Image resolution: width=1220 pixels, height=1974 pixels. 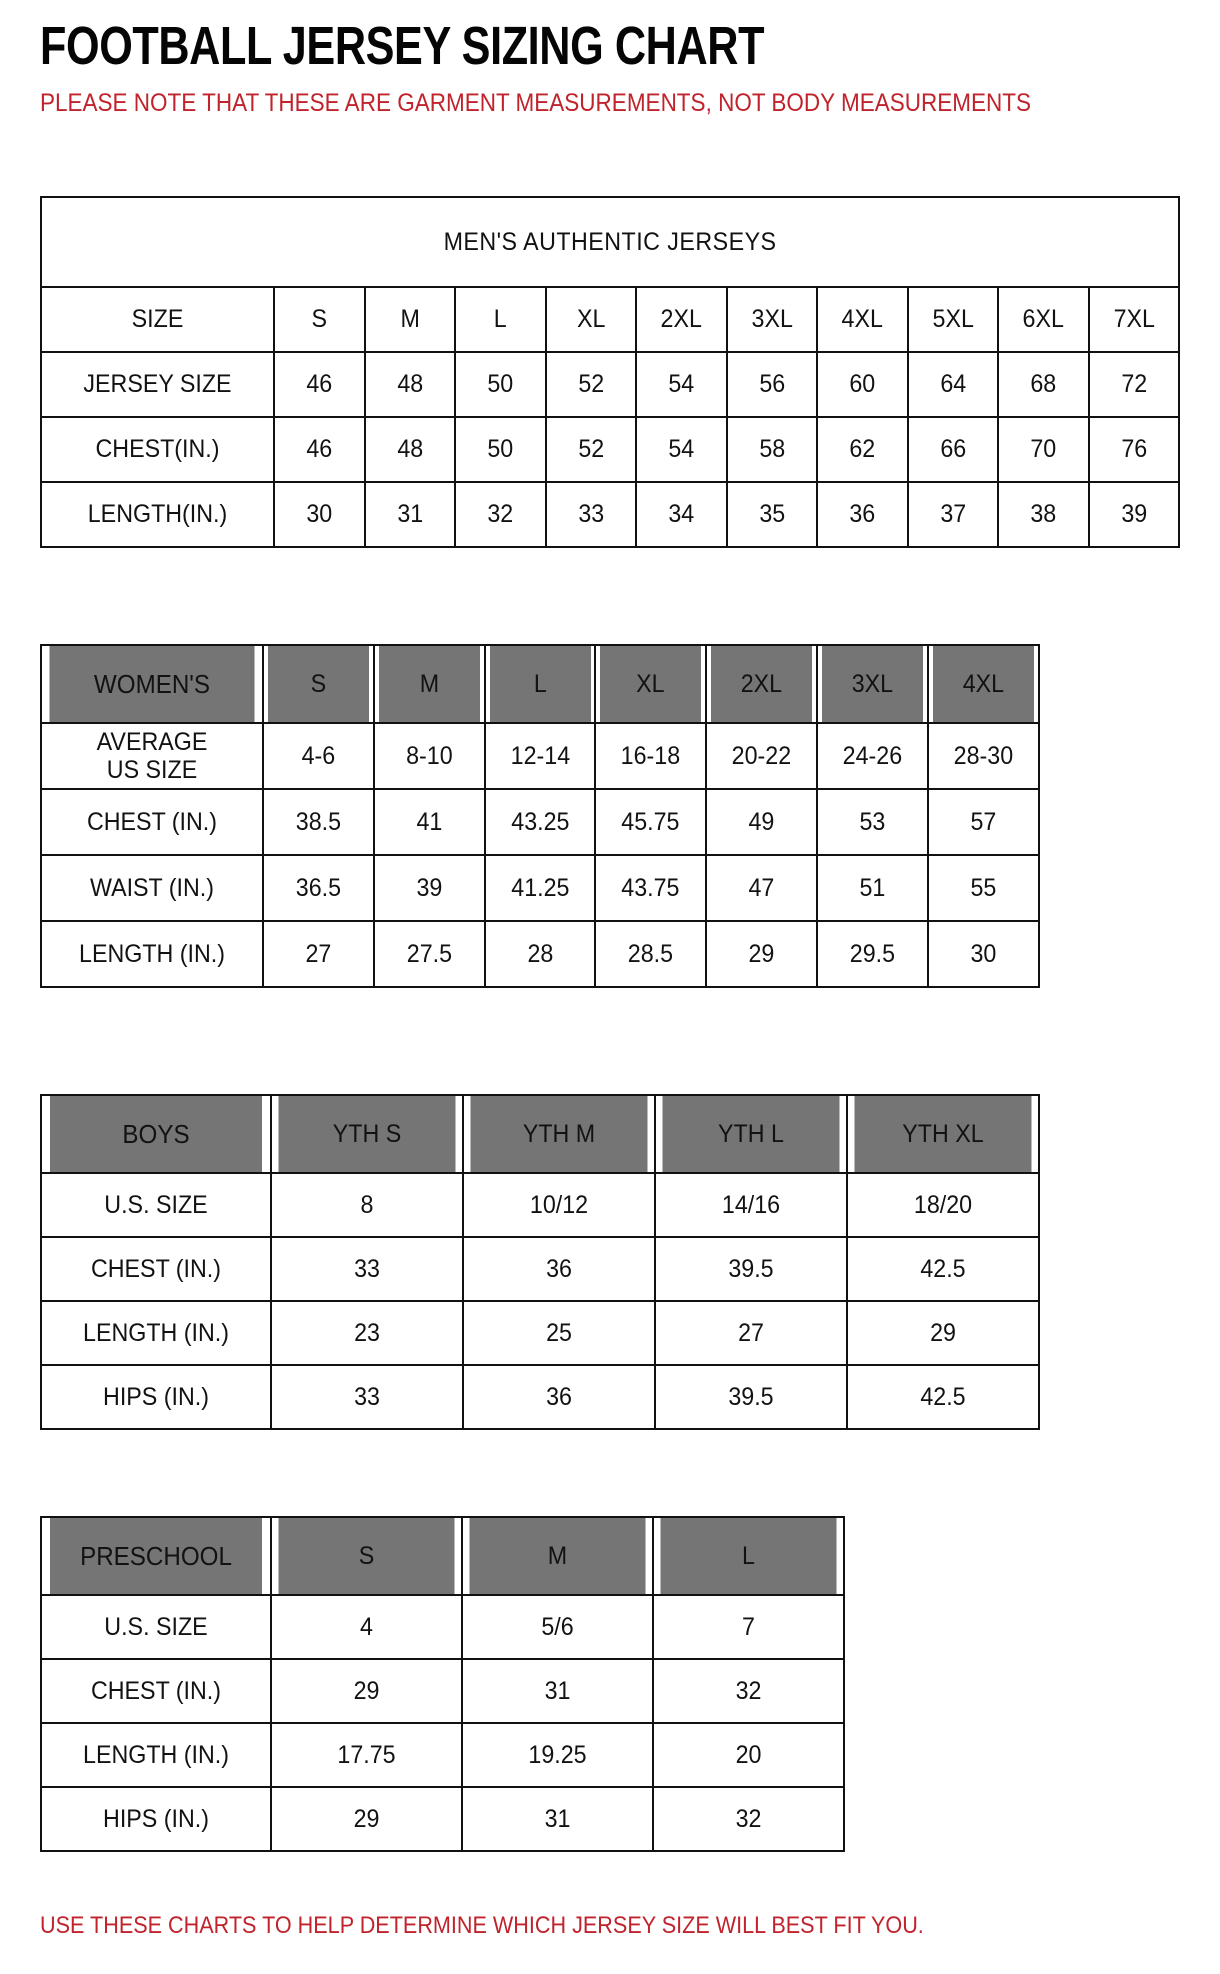 I want to click on boys-row-label: HIPS (IN.), so click(x=156, y=1397).